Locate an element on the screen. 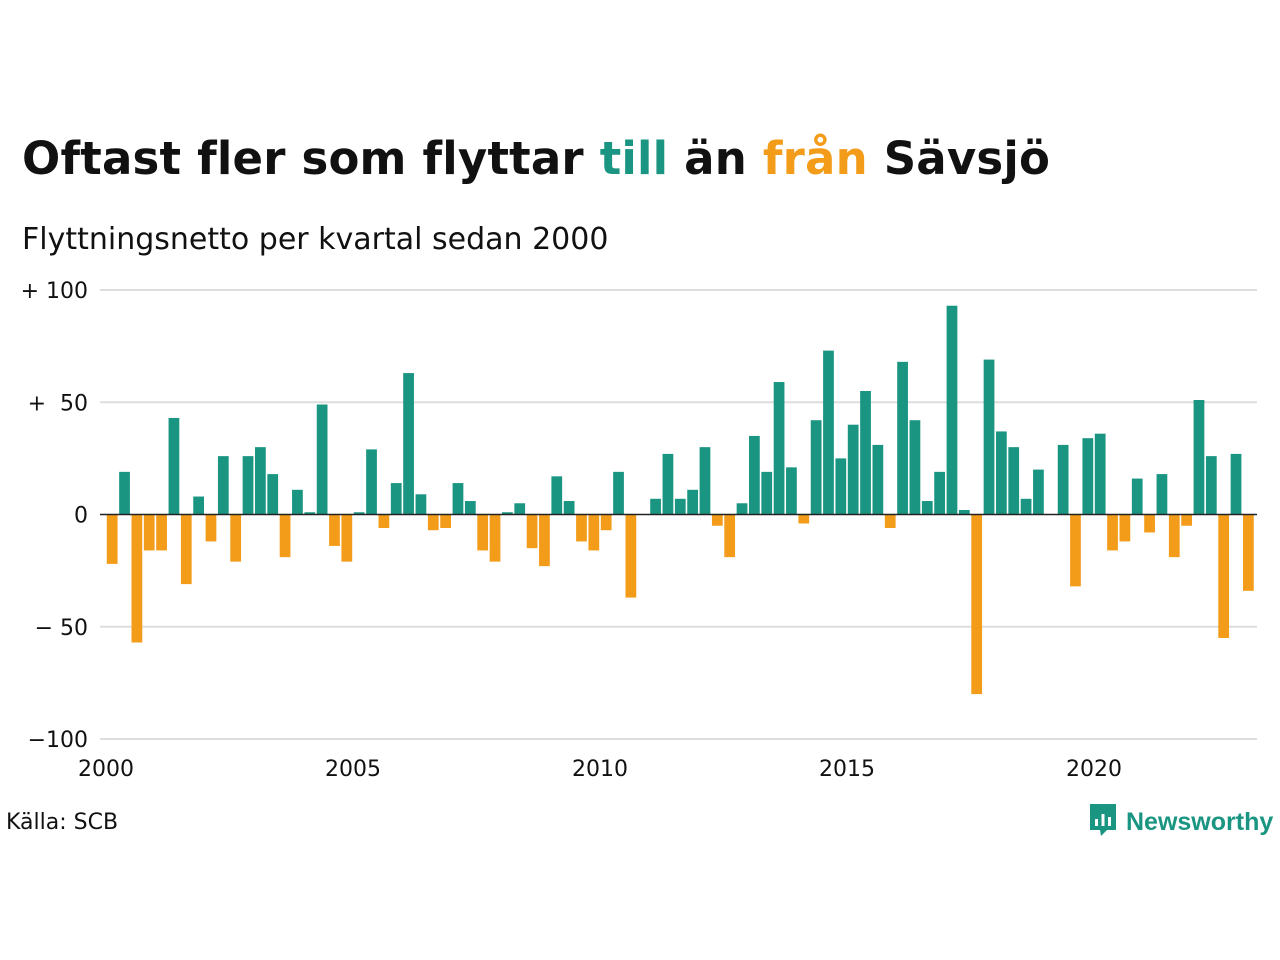 The width and height of the screenshot is (1280, 960). y-axis-ticks: + 100 + 50 0 − 50 −100 is located at coordinates (54, 516).